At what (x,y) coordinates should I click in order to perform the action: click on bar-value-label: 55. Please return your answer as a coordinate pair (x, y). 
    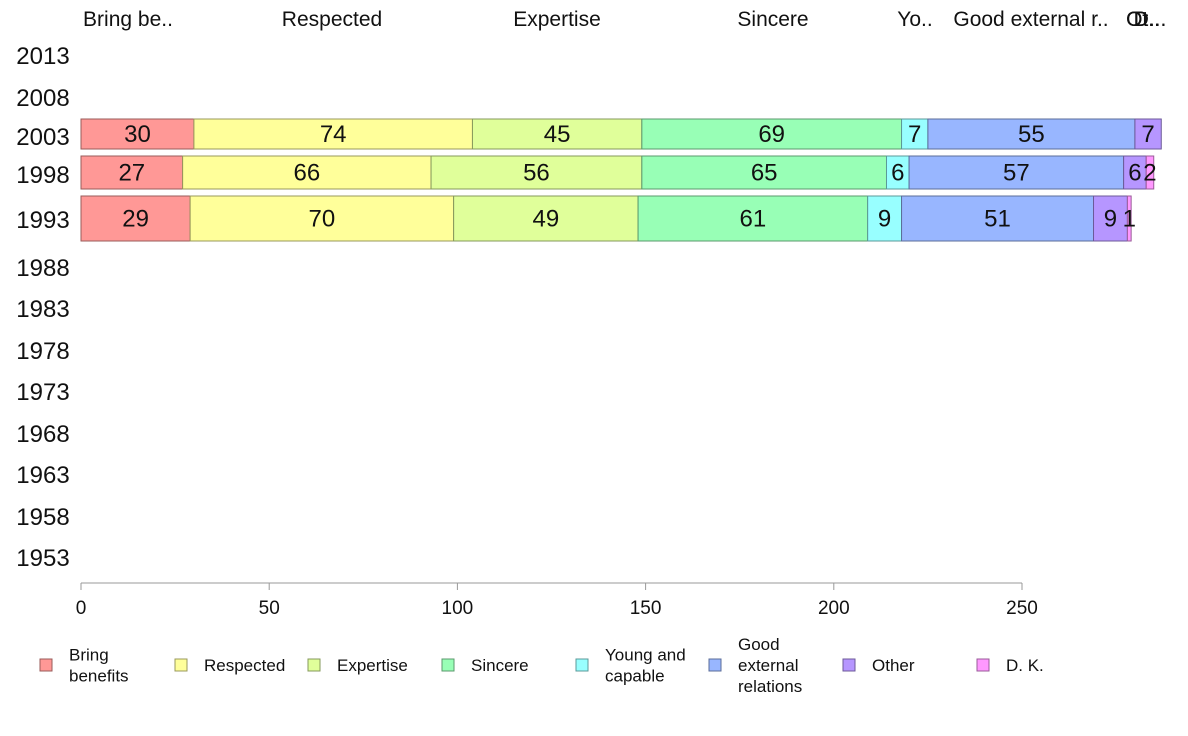
    Looking at the image, I should click on (1031, 134).